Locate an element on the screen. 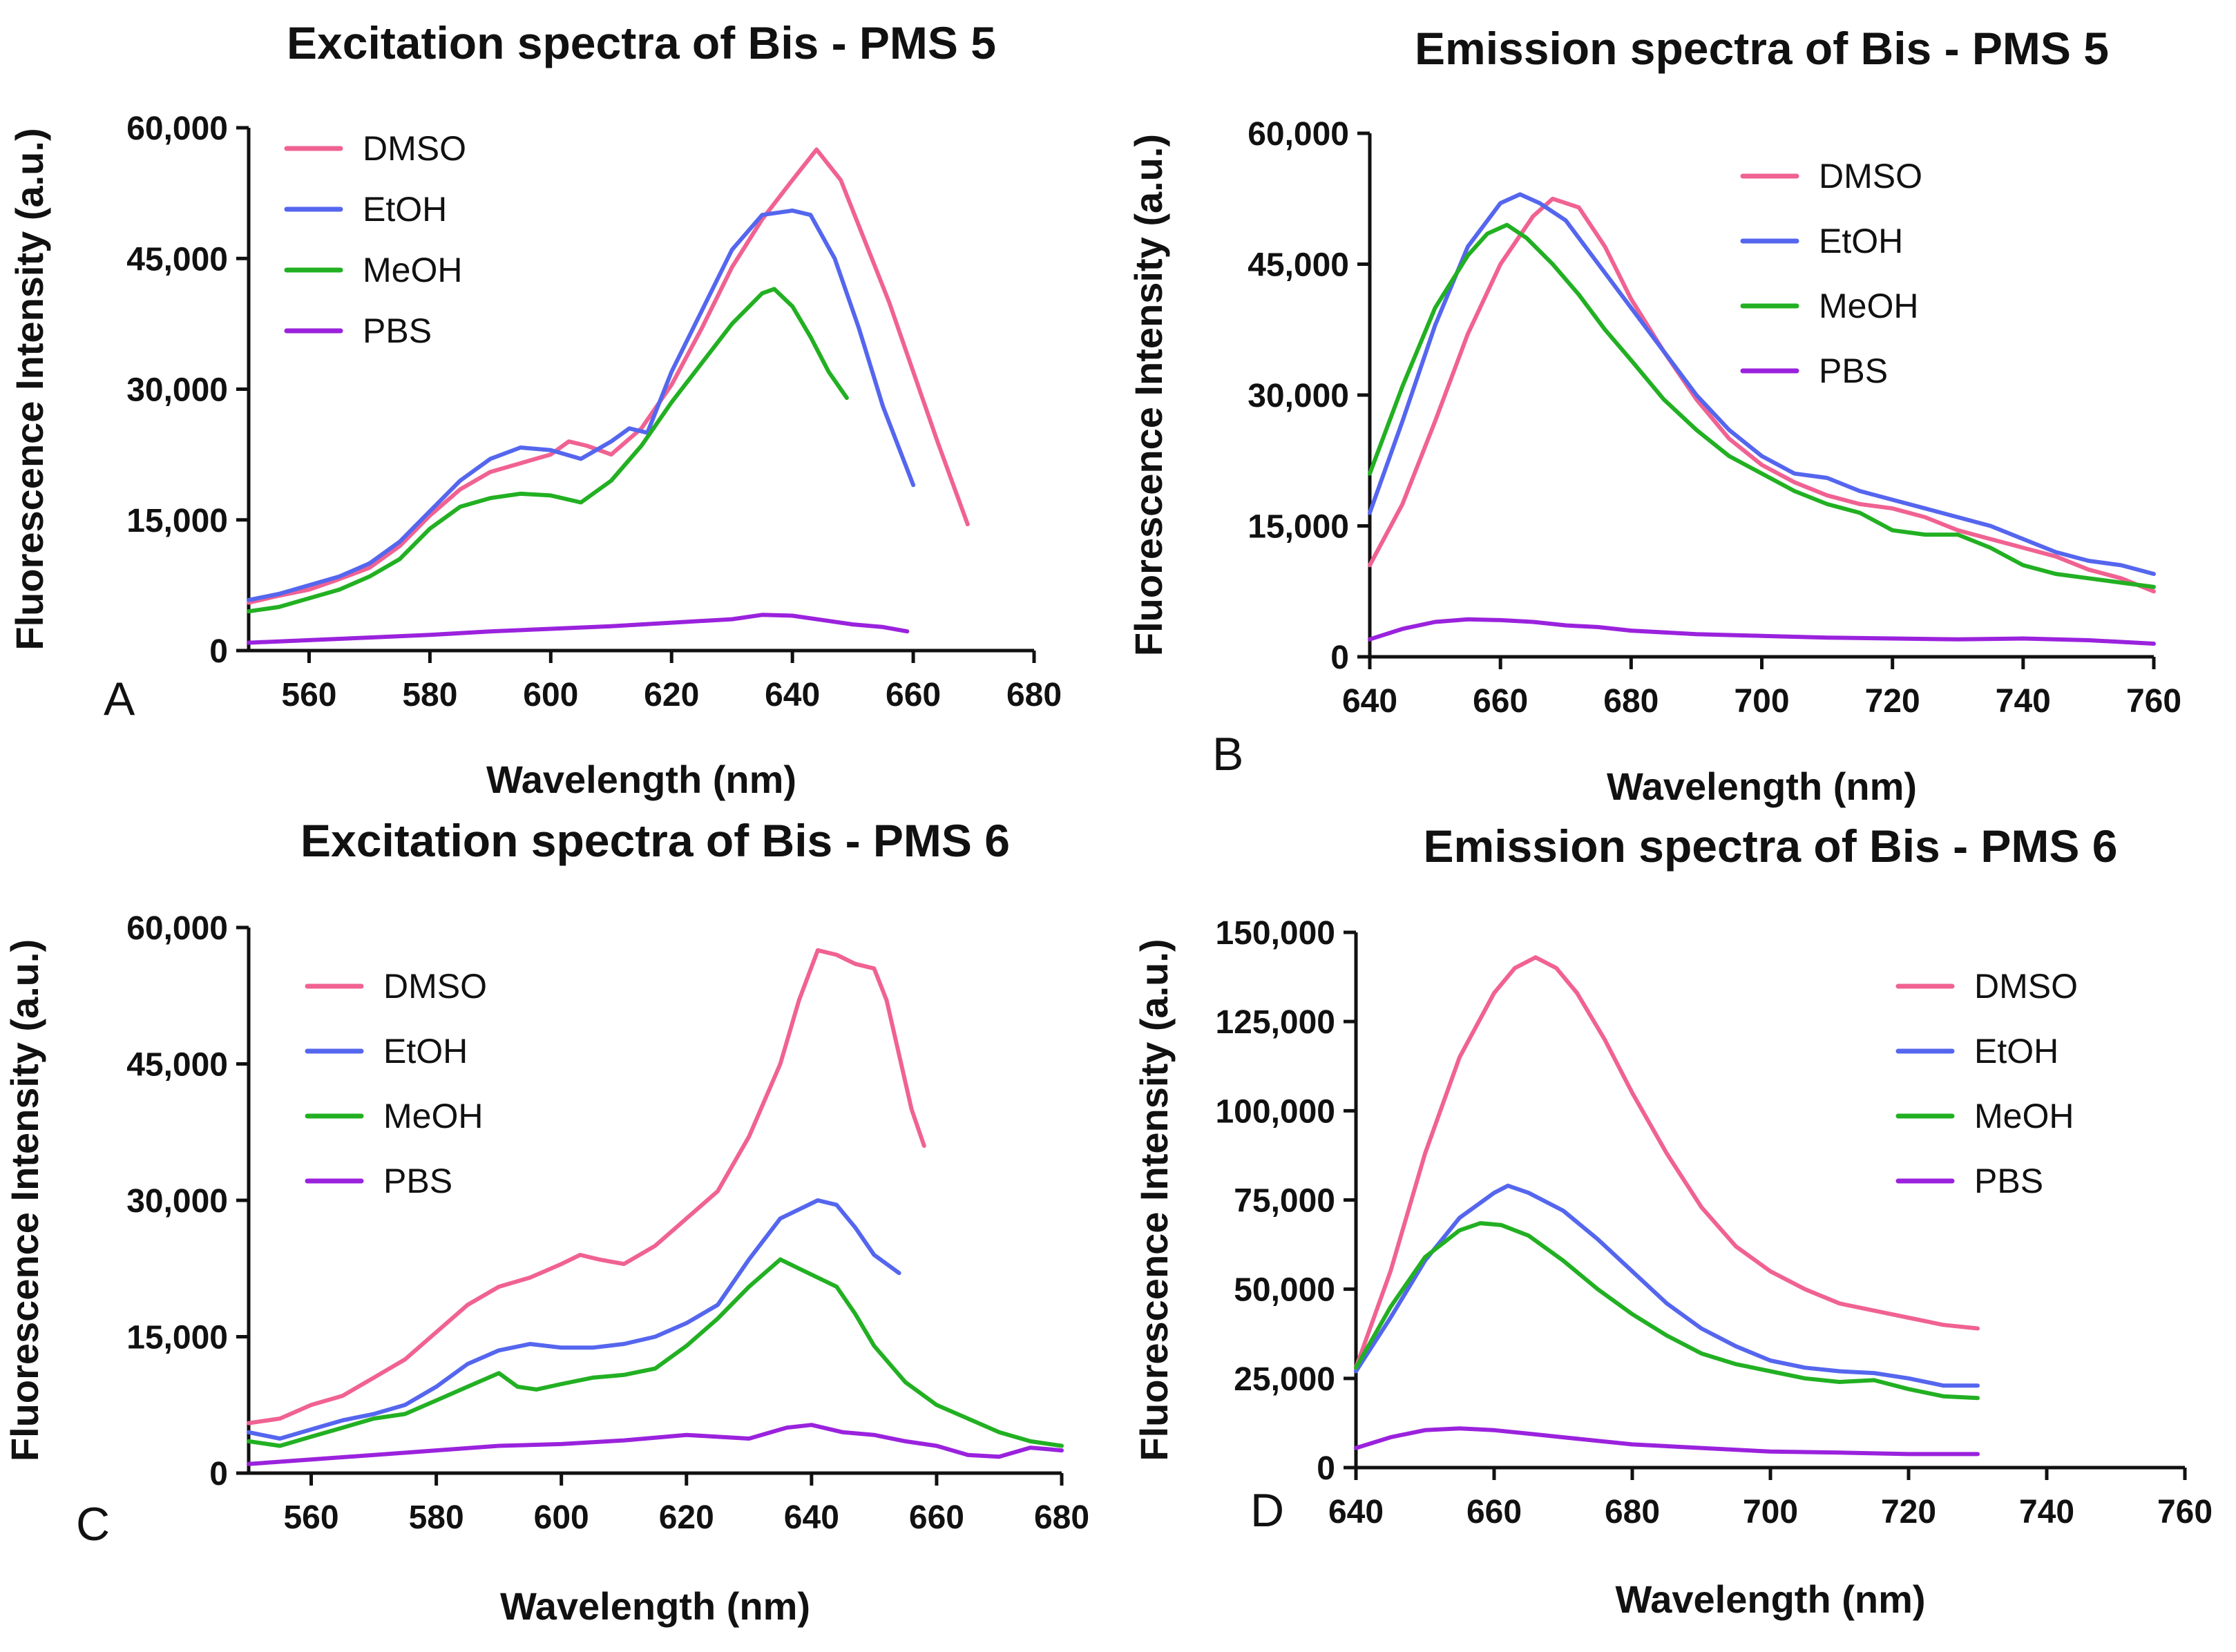  x-tick-label: 700 is located at coordinates (1761, 701).